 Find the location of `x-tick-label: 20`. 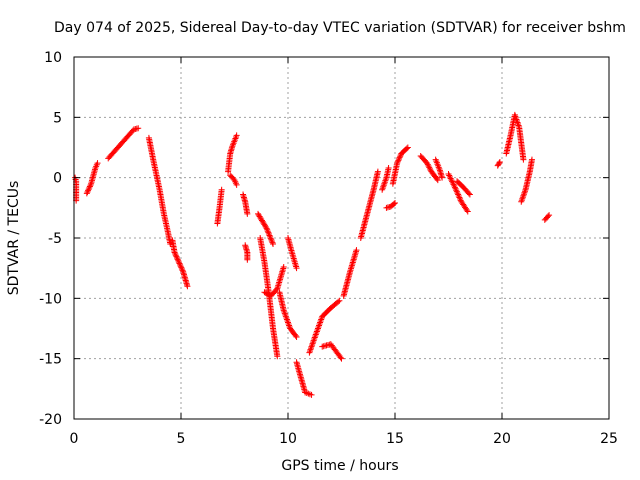

x-tick-label: 20 is located at coordinates (502, 439).